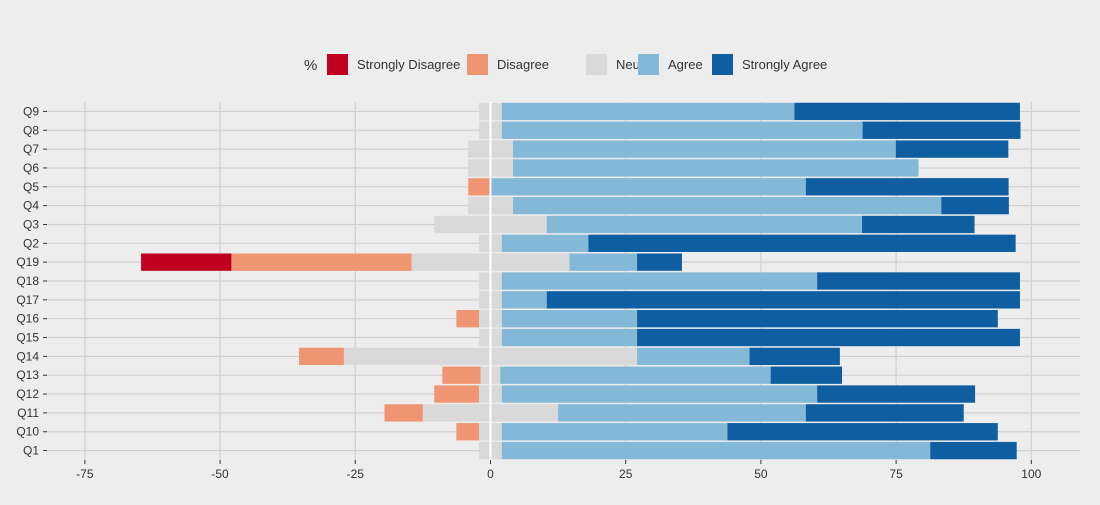 This screenshot has width=1100, height=505. Describe the element at coordinates (802, 243) in the screenshot. I see `bar-q2-strongly-agree` at that location.